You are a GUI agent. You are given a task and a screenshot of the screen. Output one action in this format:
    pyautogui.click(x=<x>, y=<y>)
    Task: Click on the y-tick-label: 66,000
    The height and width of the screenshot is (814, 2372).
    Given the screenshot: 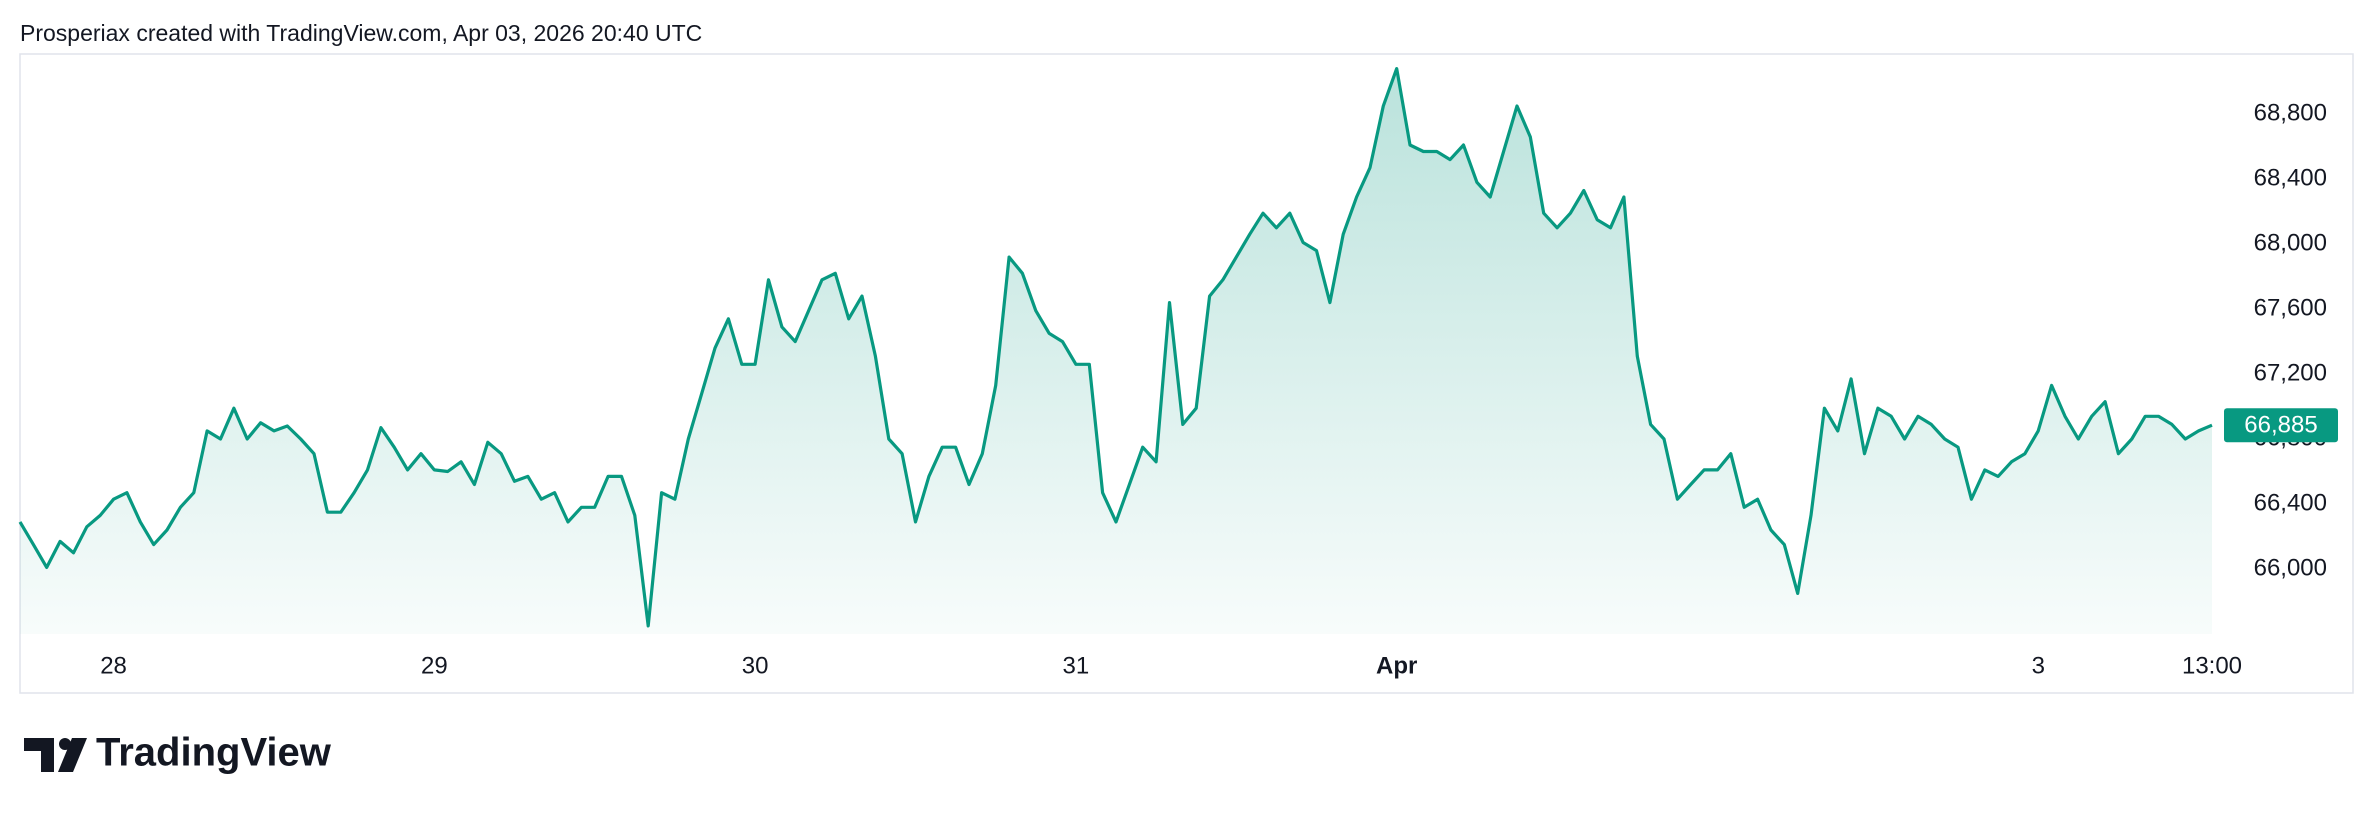 What is the action you would take?
    pyautogui.click(x=2290, y=567)
    